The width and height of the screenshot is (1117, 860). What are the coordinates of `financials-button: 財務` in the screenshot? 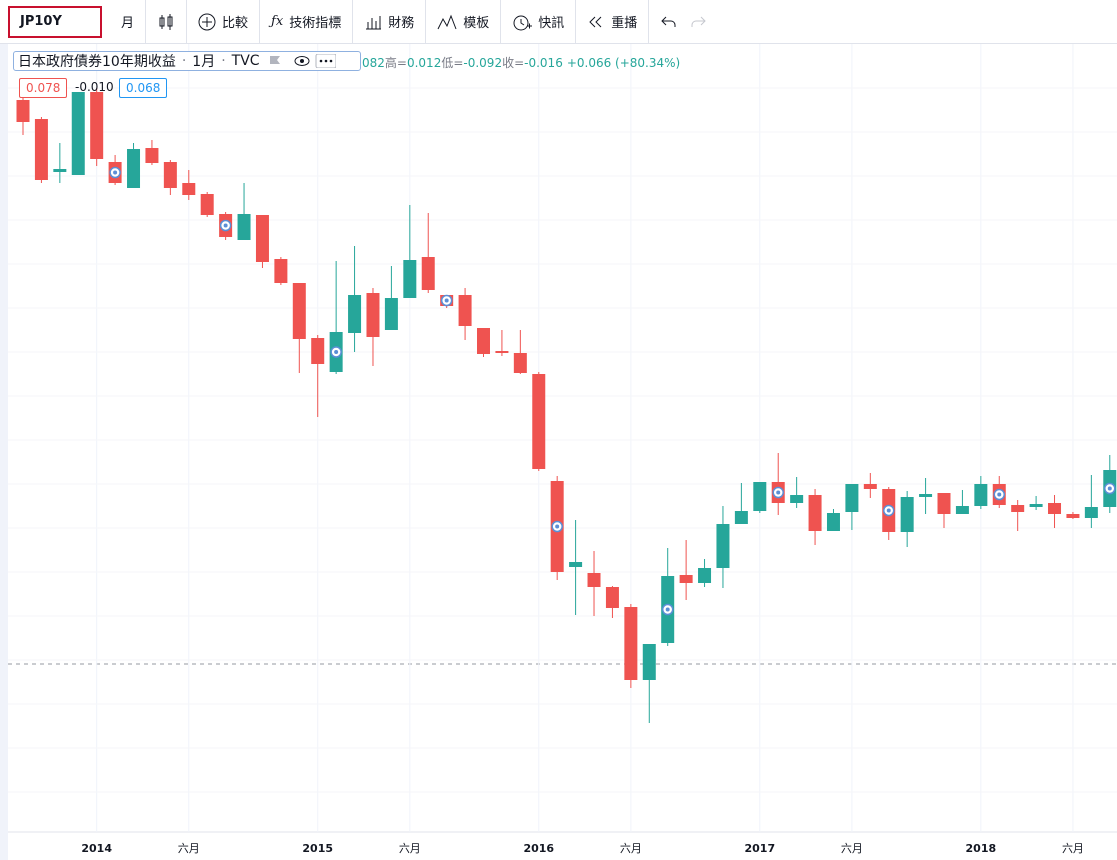 It's located at (390, 21).